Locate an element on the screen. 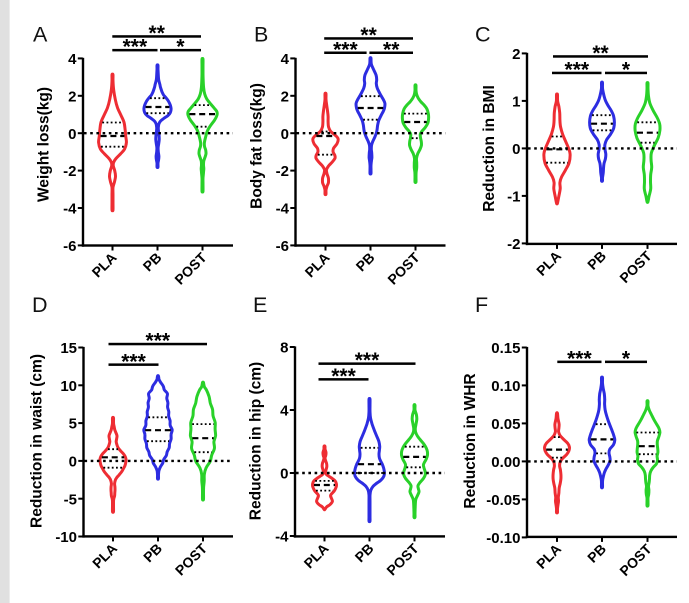  svg-text: 10 is located at coordinates (68, 386).